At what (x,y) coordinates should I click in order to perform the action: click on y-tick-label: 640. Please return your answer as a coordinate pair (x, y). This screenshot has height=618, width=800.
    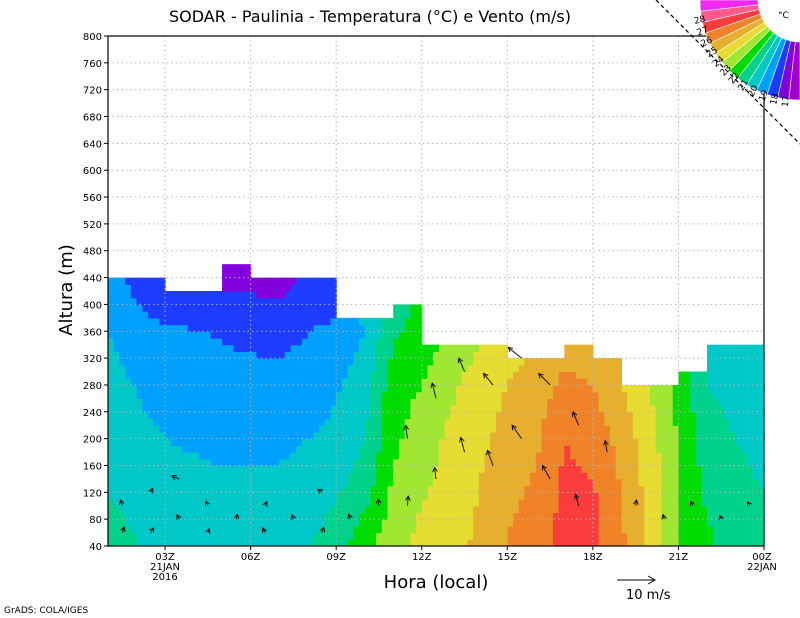
    Looking at the image, I should click on (92, 144).